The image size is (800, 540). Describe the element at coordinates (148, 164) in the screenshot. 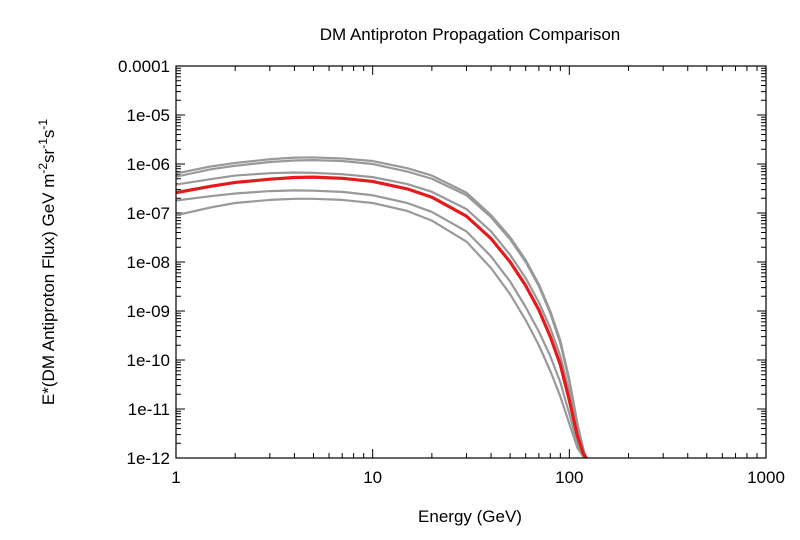

I see `y-tick-label-2: 1e-06` at that location.